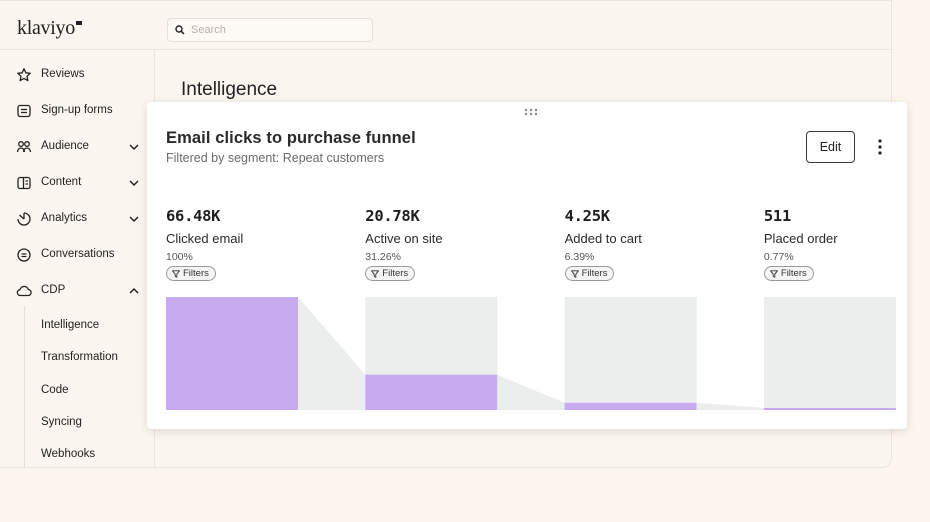 Image resolution: width=930 pixels, height=522 pixels. I want to click on submenu-guide-line, so click(24, 386).